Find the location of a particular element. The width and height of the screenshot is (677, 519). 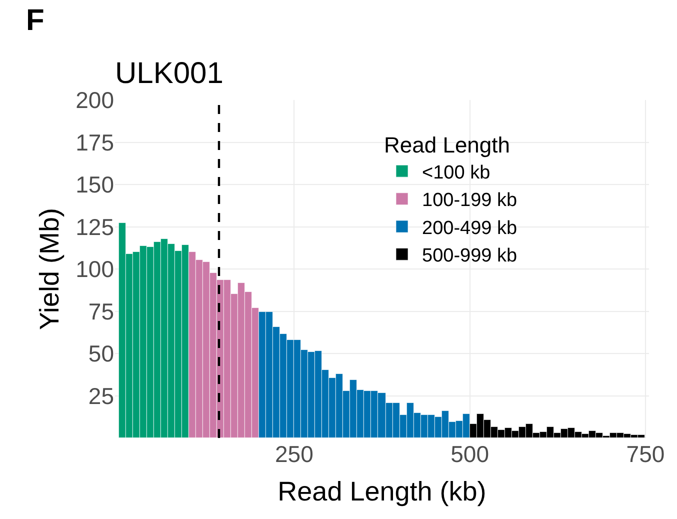

legend-label: <100 kb is located at coordinates (456, 173).